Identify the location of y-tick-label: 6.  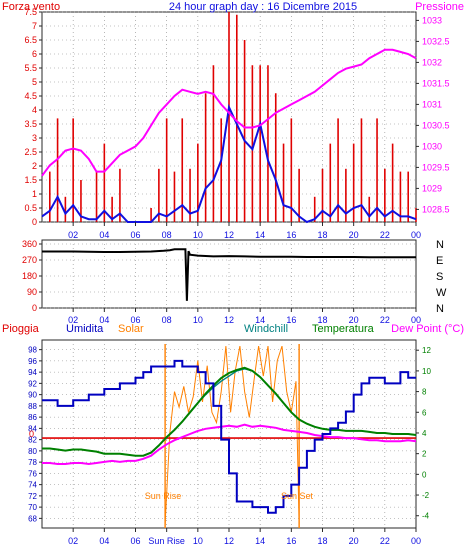
(424, 412).